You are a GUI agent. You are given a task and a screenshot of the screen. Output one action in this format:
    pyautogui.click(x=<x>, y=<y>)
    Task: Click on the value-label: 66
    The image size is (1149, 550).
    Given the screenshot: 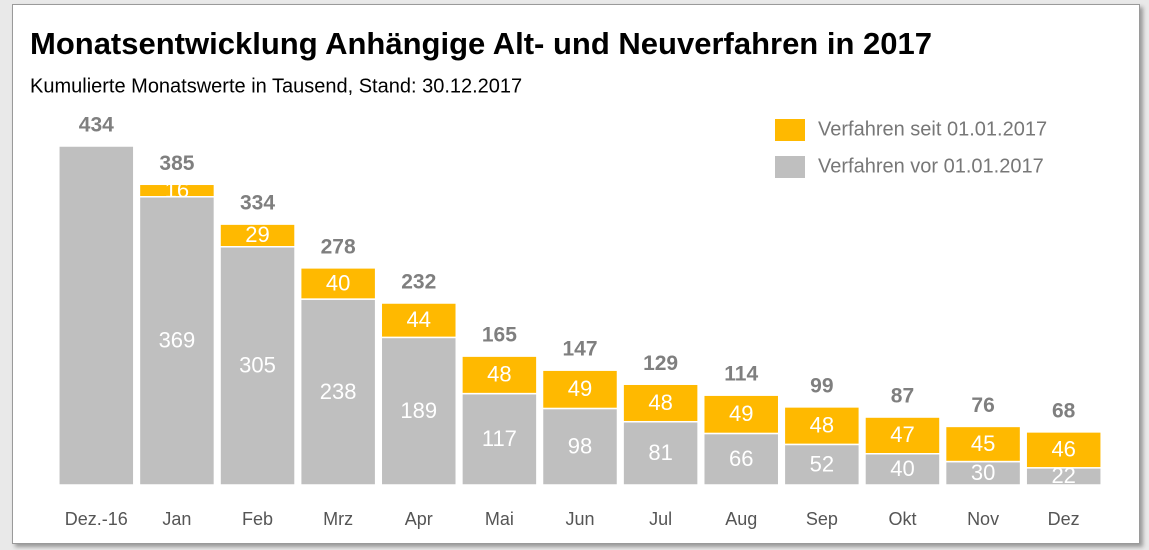 What is the action you would take?
    pyautogui.click(x=741, y=458)
    